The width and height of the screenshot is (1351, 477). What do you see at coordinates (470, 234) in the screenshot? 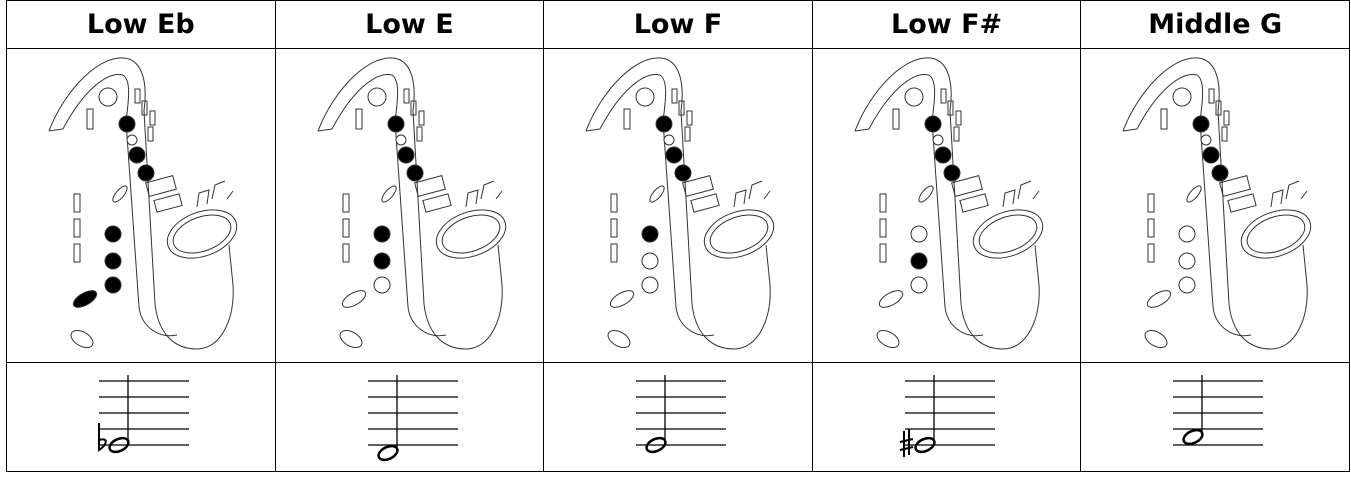
I see `sax-bell` at bounding box center [470, 234].